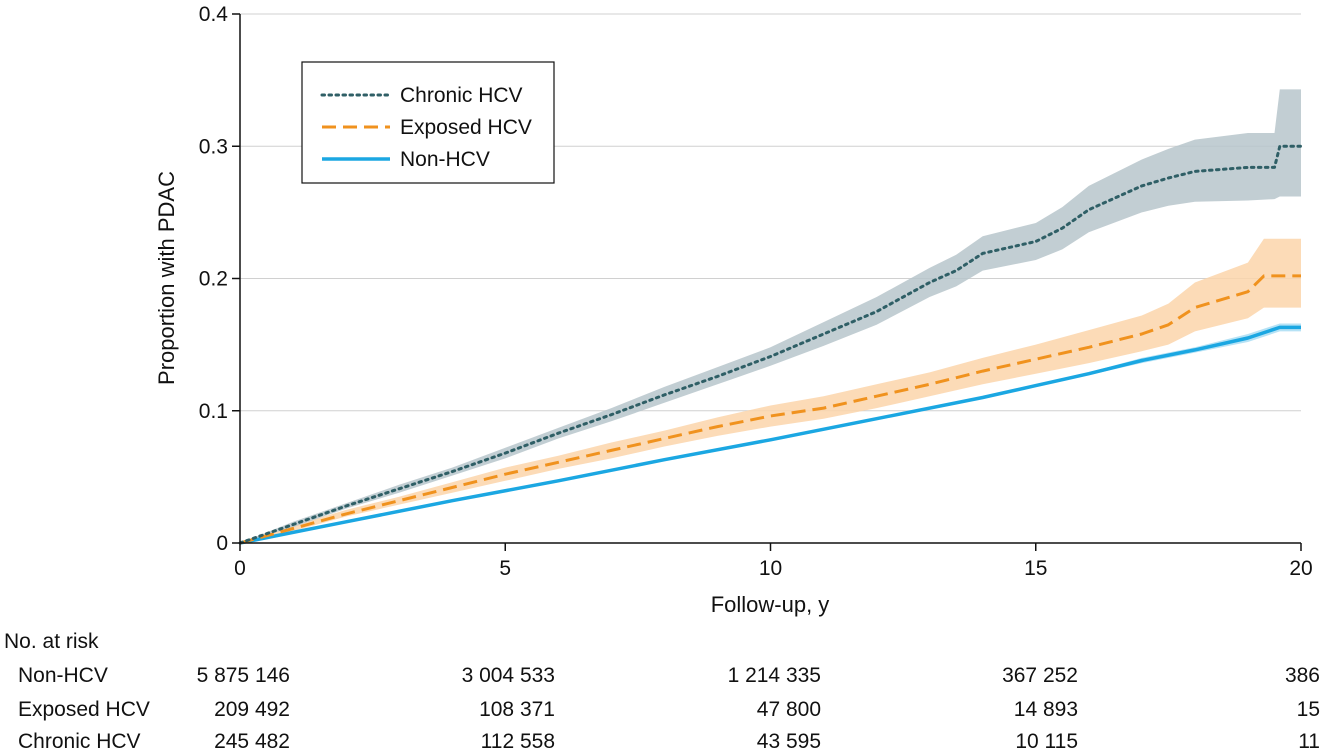 The width and height of the screenshot is (1326, 752). Describe the element at coordinates (213, 279) in the screenshot. I see `y-tick-label: 0.2` at that location.